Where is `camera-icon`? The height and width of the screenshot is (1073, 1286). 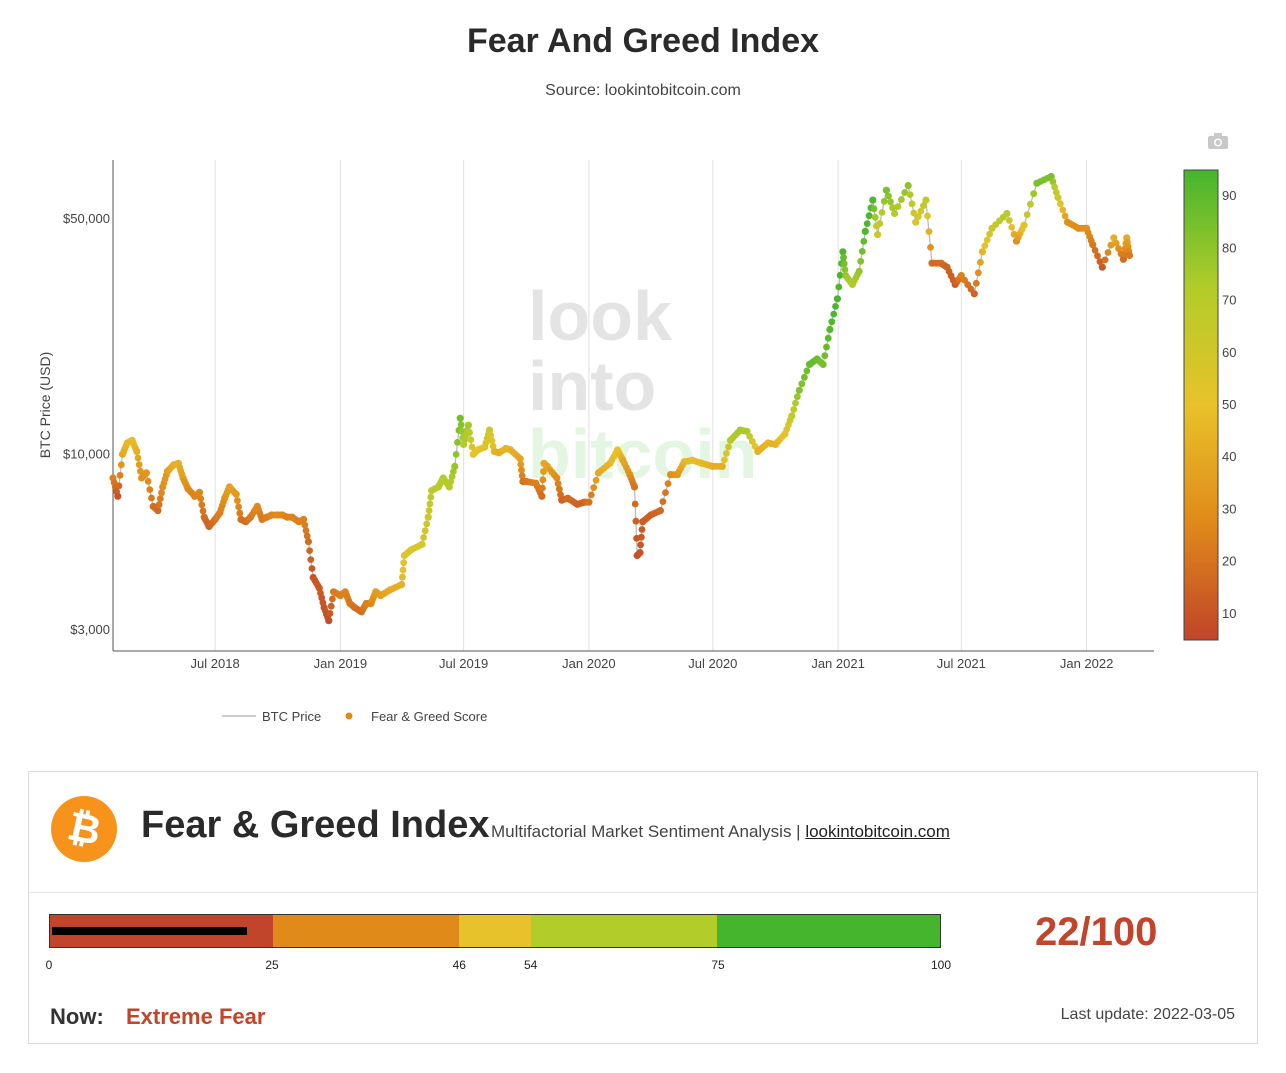 camera-icon is located at coordinates (1218, 141).